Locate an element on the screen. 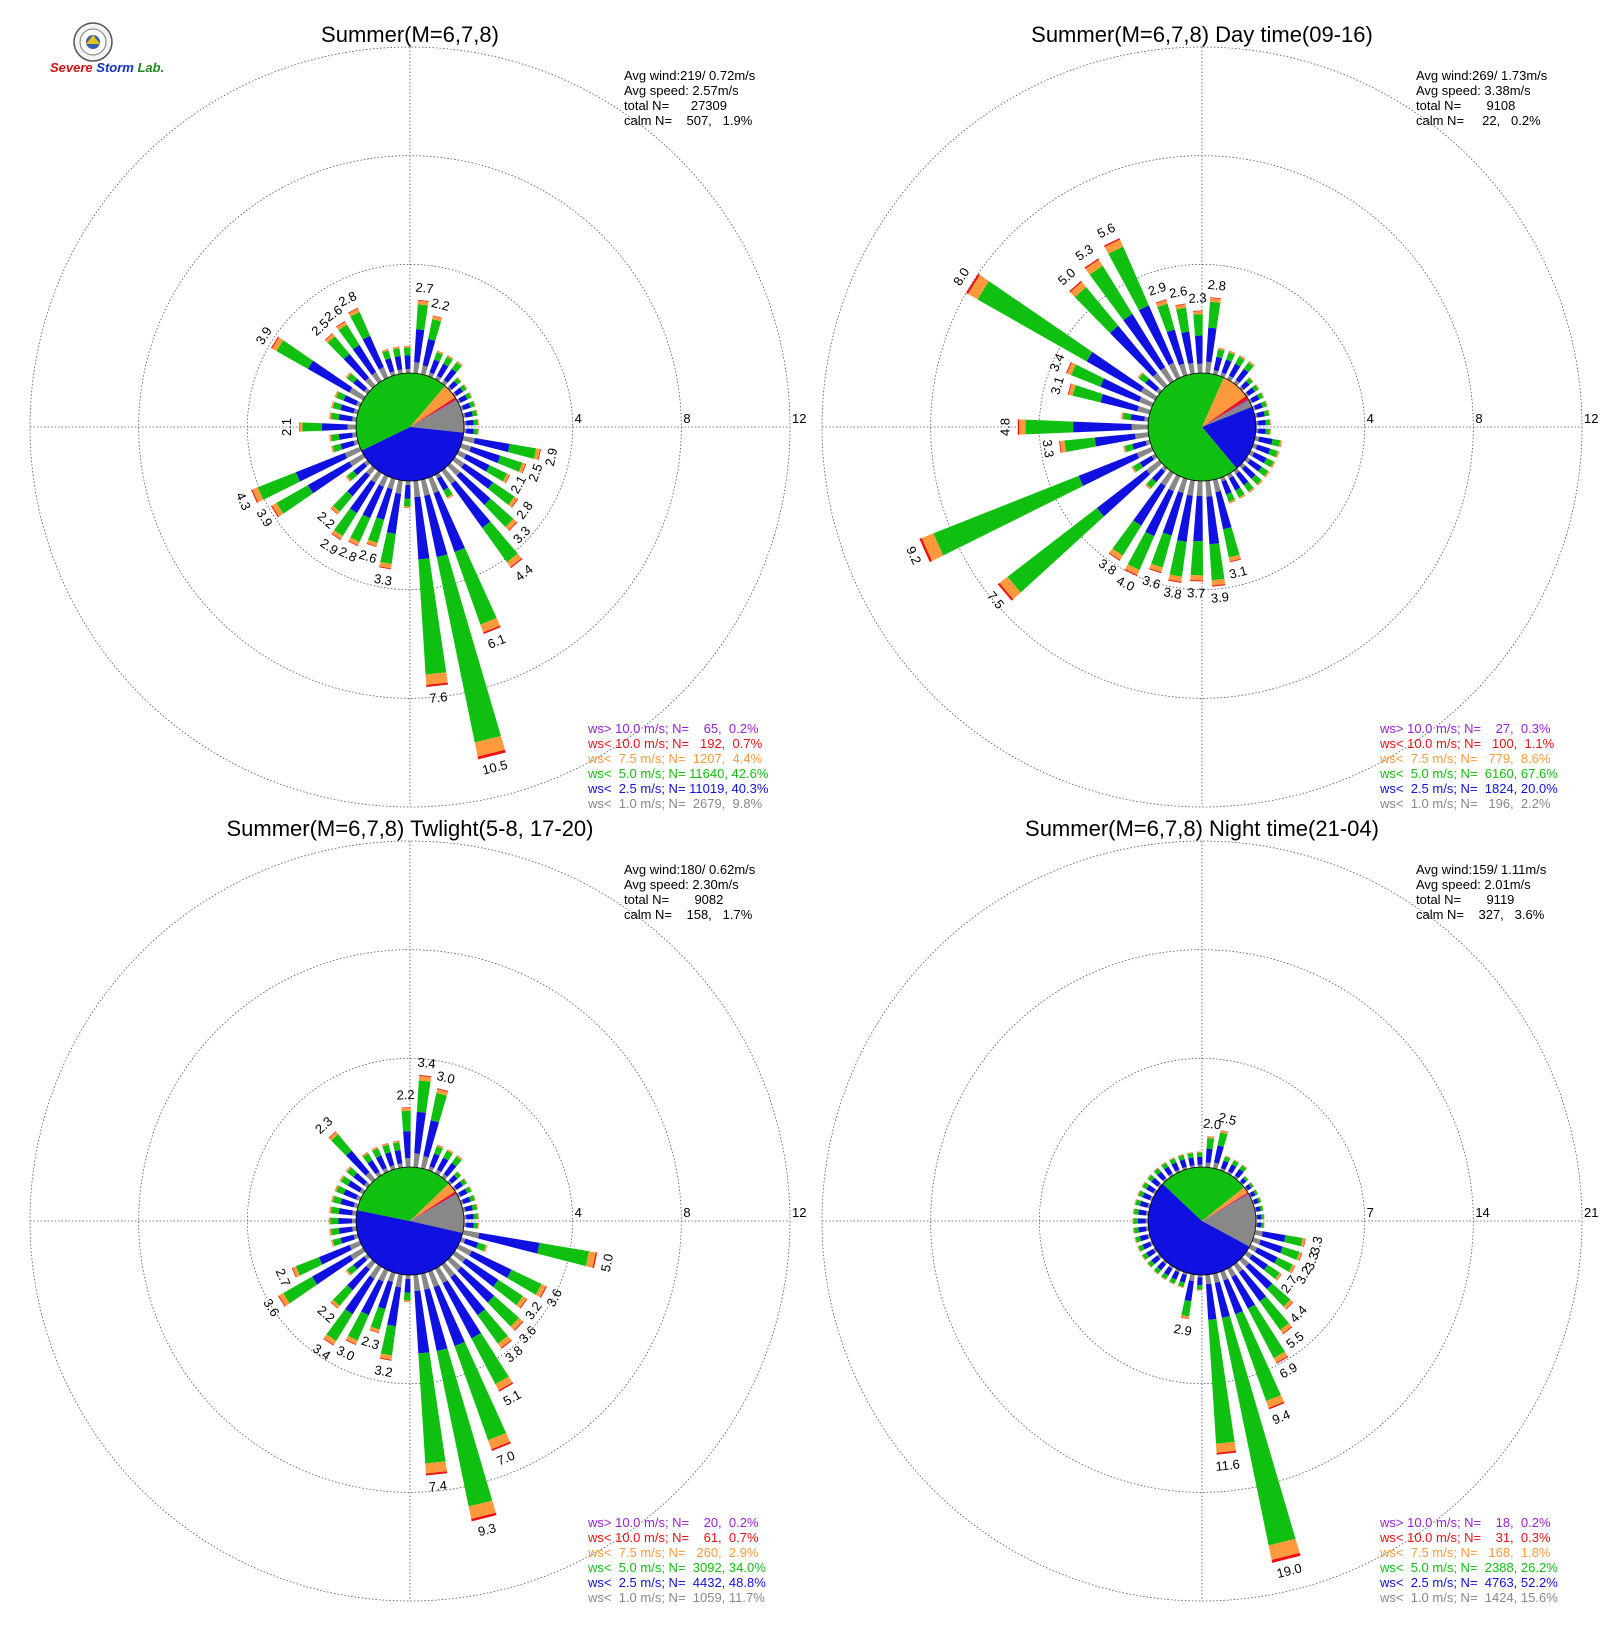 This screenshot has height=1640, width=1620. bar-label-358: 2.2 is located at coordinates (405, 1095).